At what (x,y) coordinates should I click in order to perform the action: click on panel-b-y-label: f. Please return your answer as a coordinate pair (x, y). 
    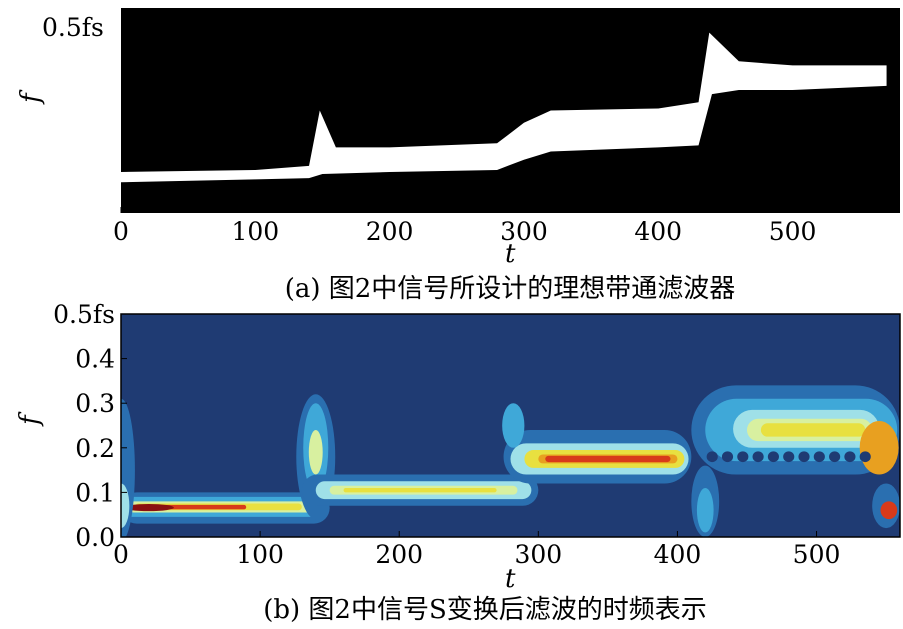
    Looking at the image, I should click on (30, 419).